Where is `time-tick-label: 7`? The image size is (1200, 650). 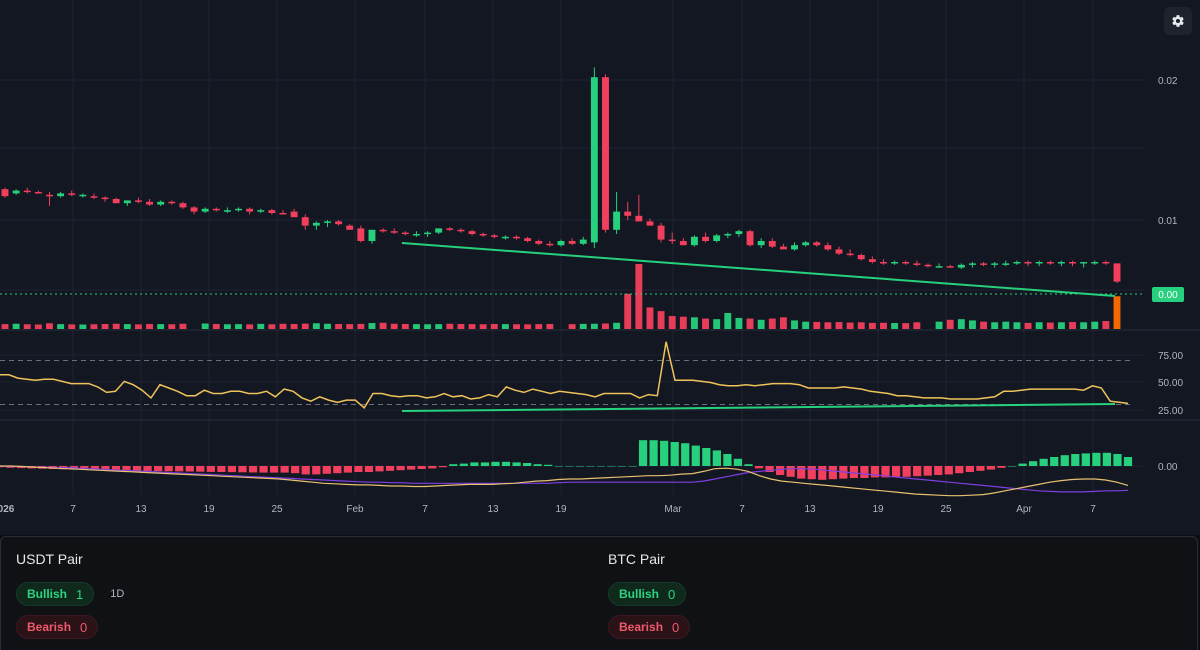 time-tick-label: 7 is located at coordinates (1093, 509).